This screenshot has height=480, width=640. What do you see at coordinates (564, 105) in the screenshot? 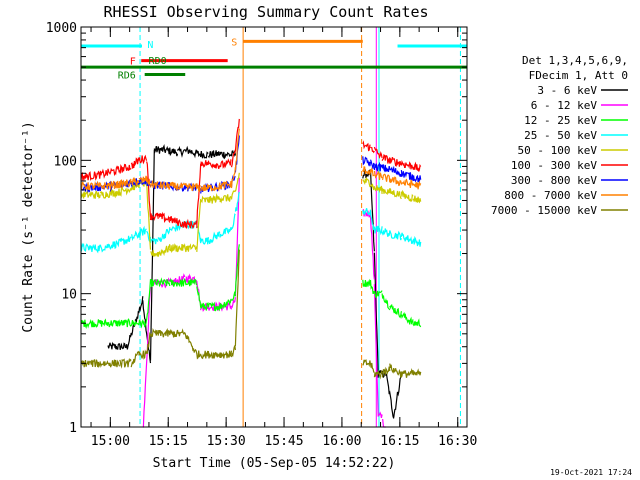
I see `legend-entry: 6 - 12 keV` at bounding box center [564, 105].